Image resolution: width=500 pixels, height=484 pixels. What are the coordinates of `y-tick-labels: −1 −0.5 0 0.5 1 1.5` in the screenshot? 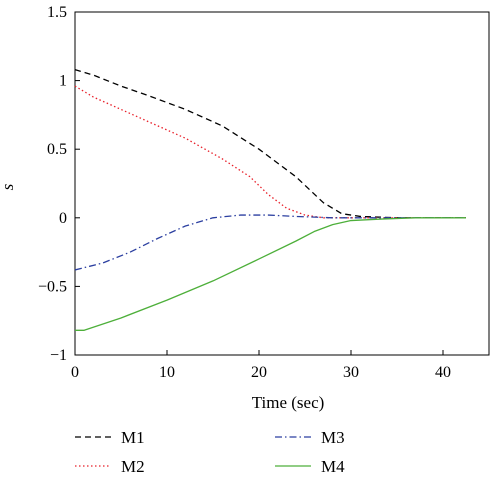 It's located at (52, 184).